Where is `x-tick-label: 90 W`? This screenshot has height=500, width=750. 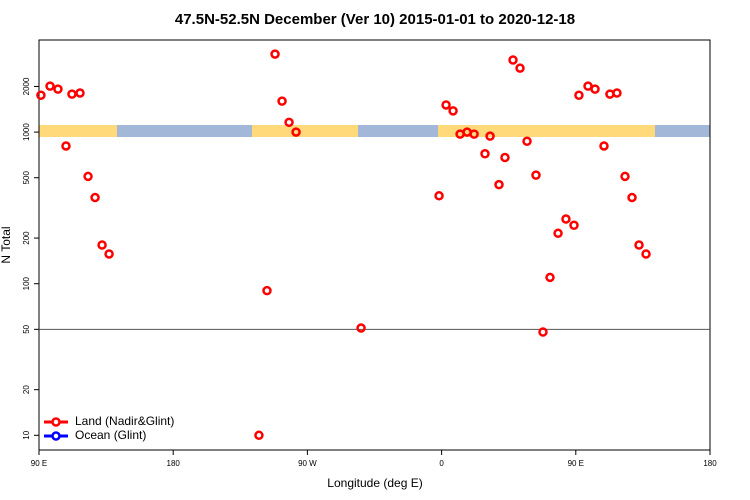 x-tick-label: 90 W is located at coordinates (307, 463).